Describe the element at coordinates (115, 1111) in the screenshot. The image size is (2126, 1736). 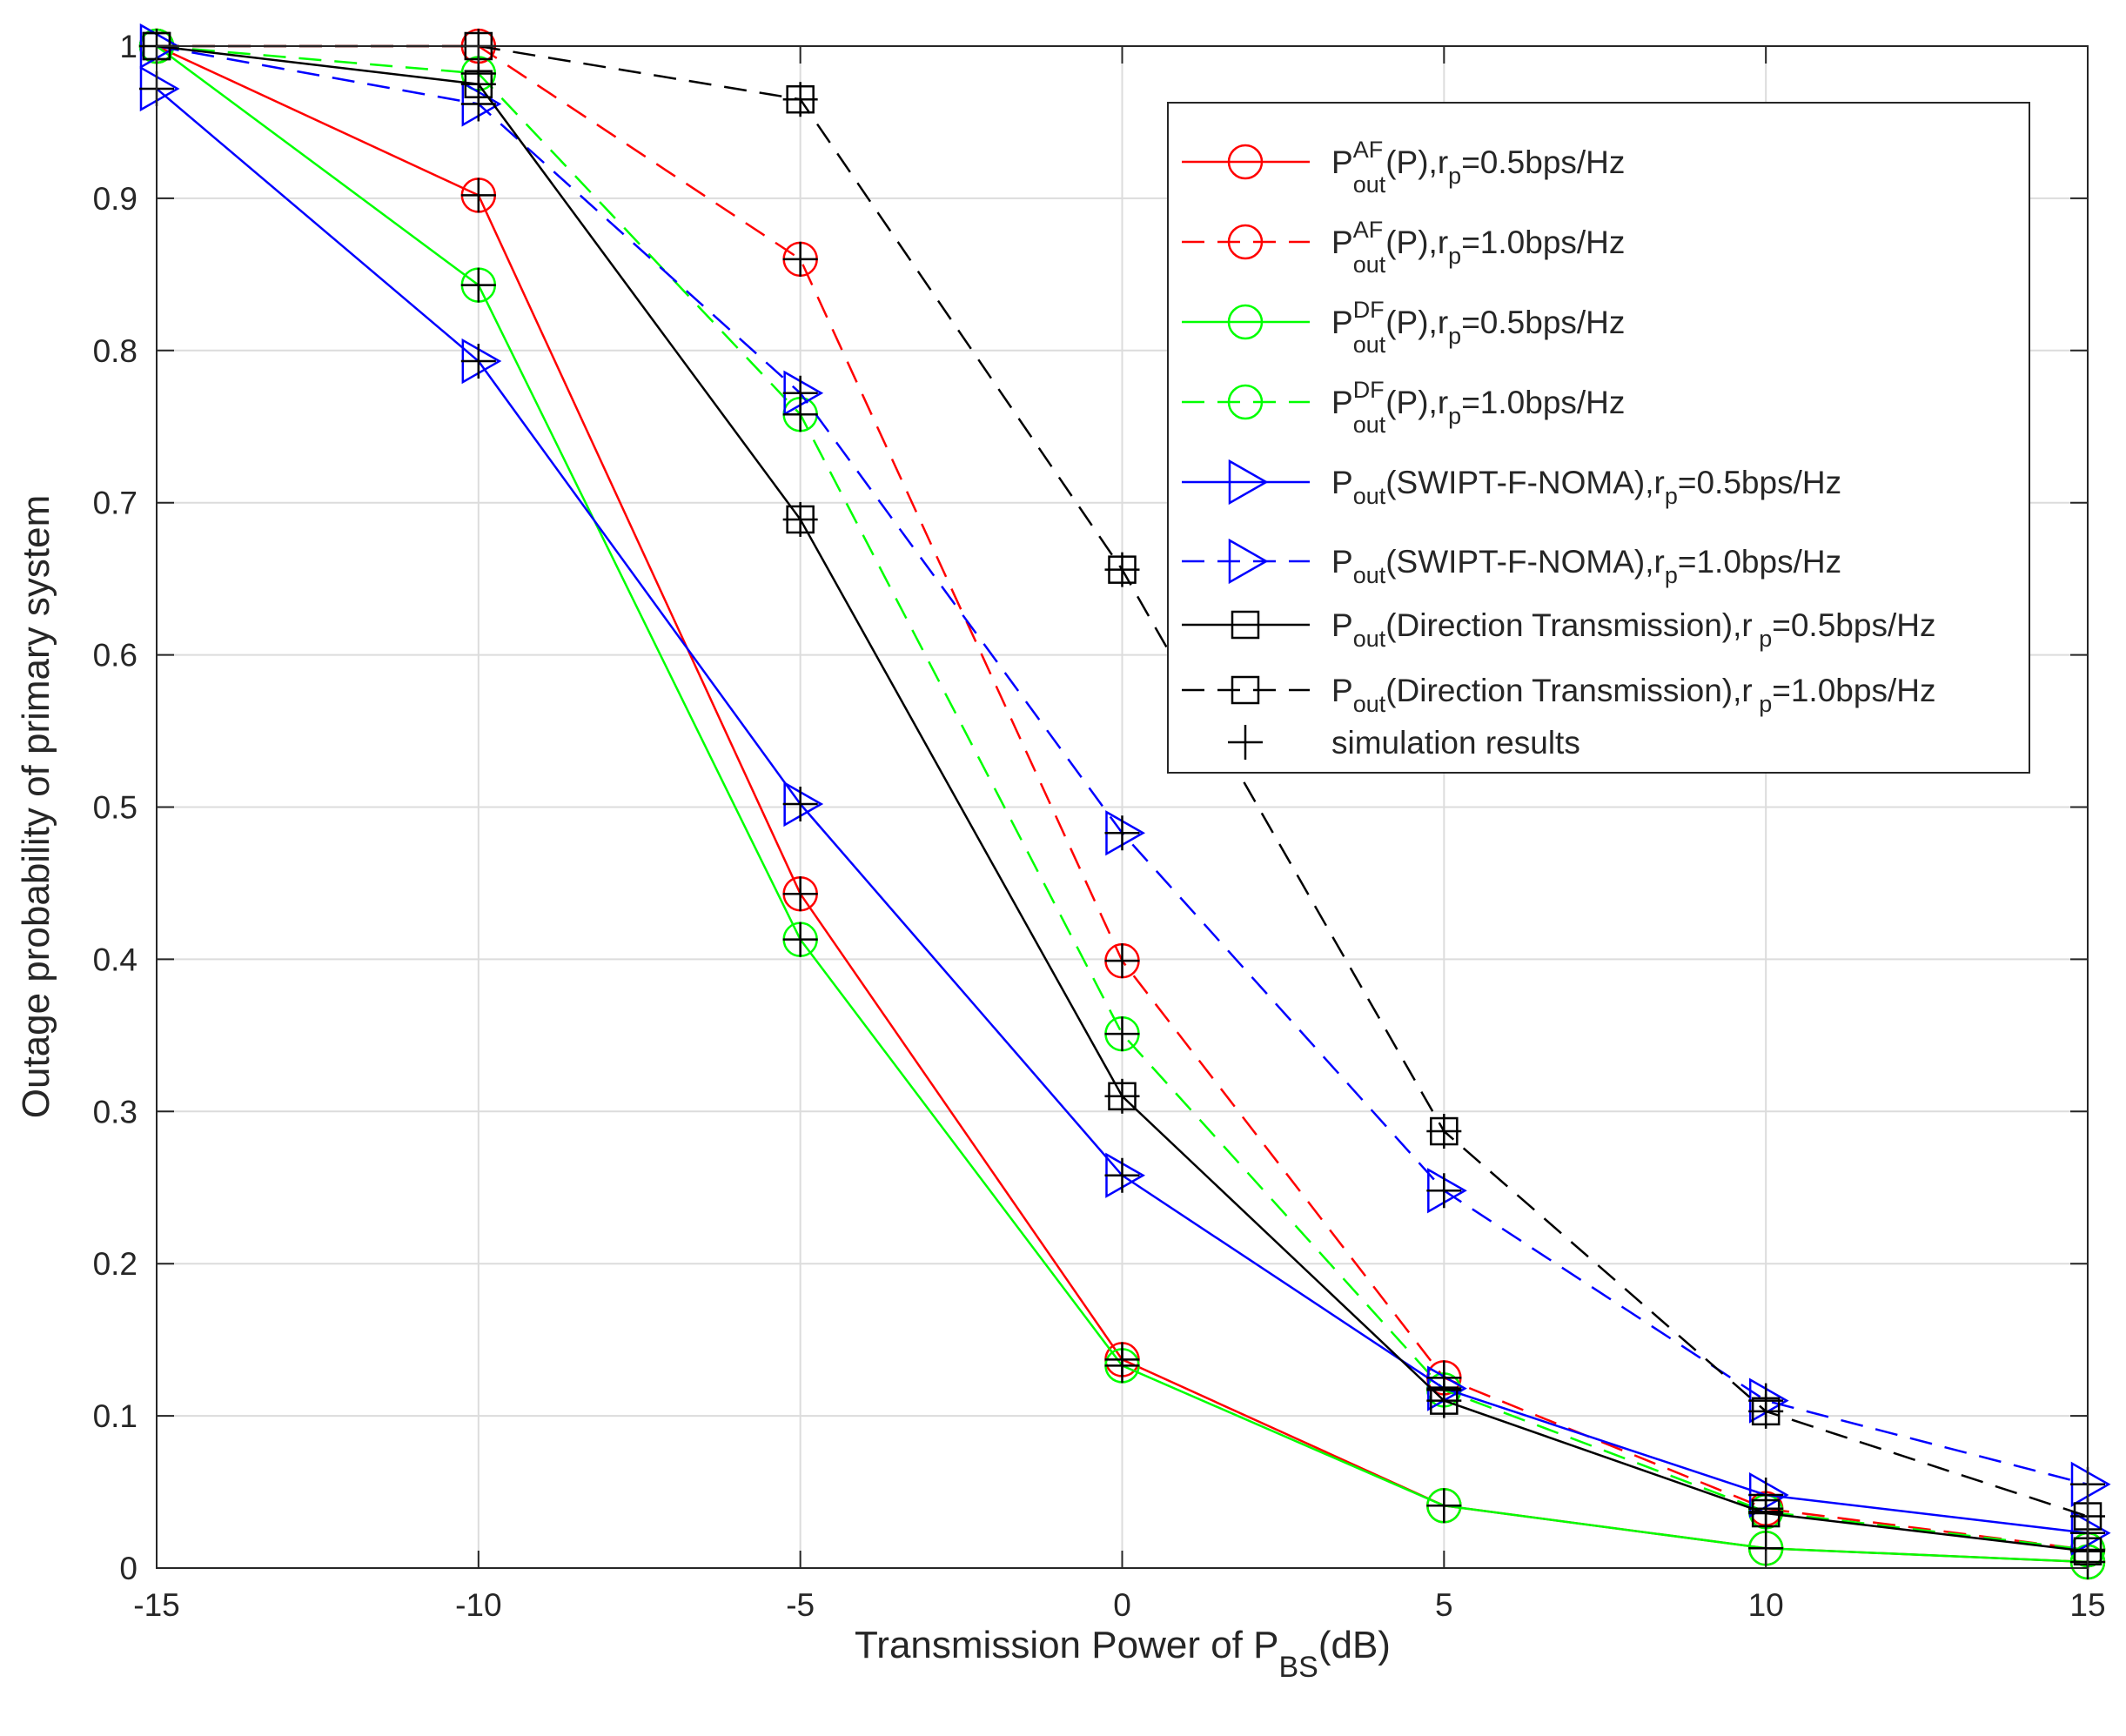
I see `y-tick-label: 0.3` at that location.